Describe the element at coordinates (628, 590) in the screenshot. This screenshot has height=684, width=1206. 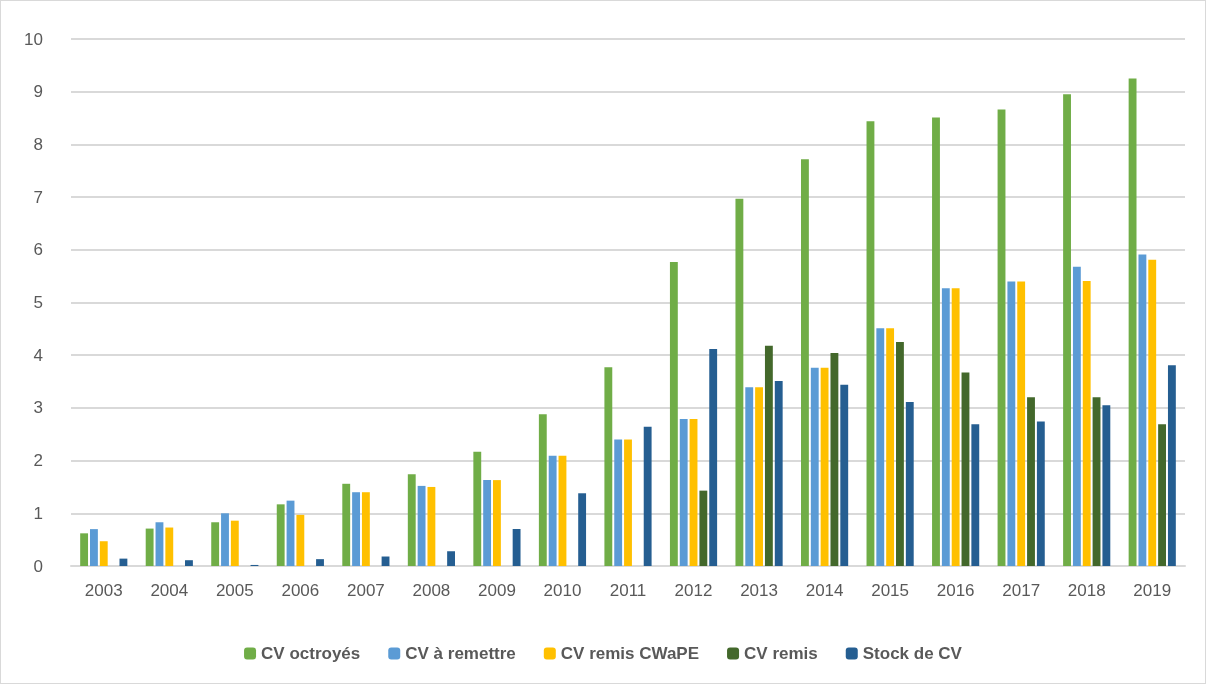
I see `x-tick-label: 2011` at that location.